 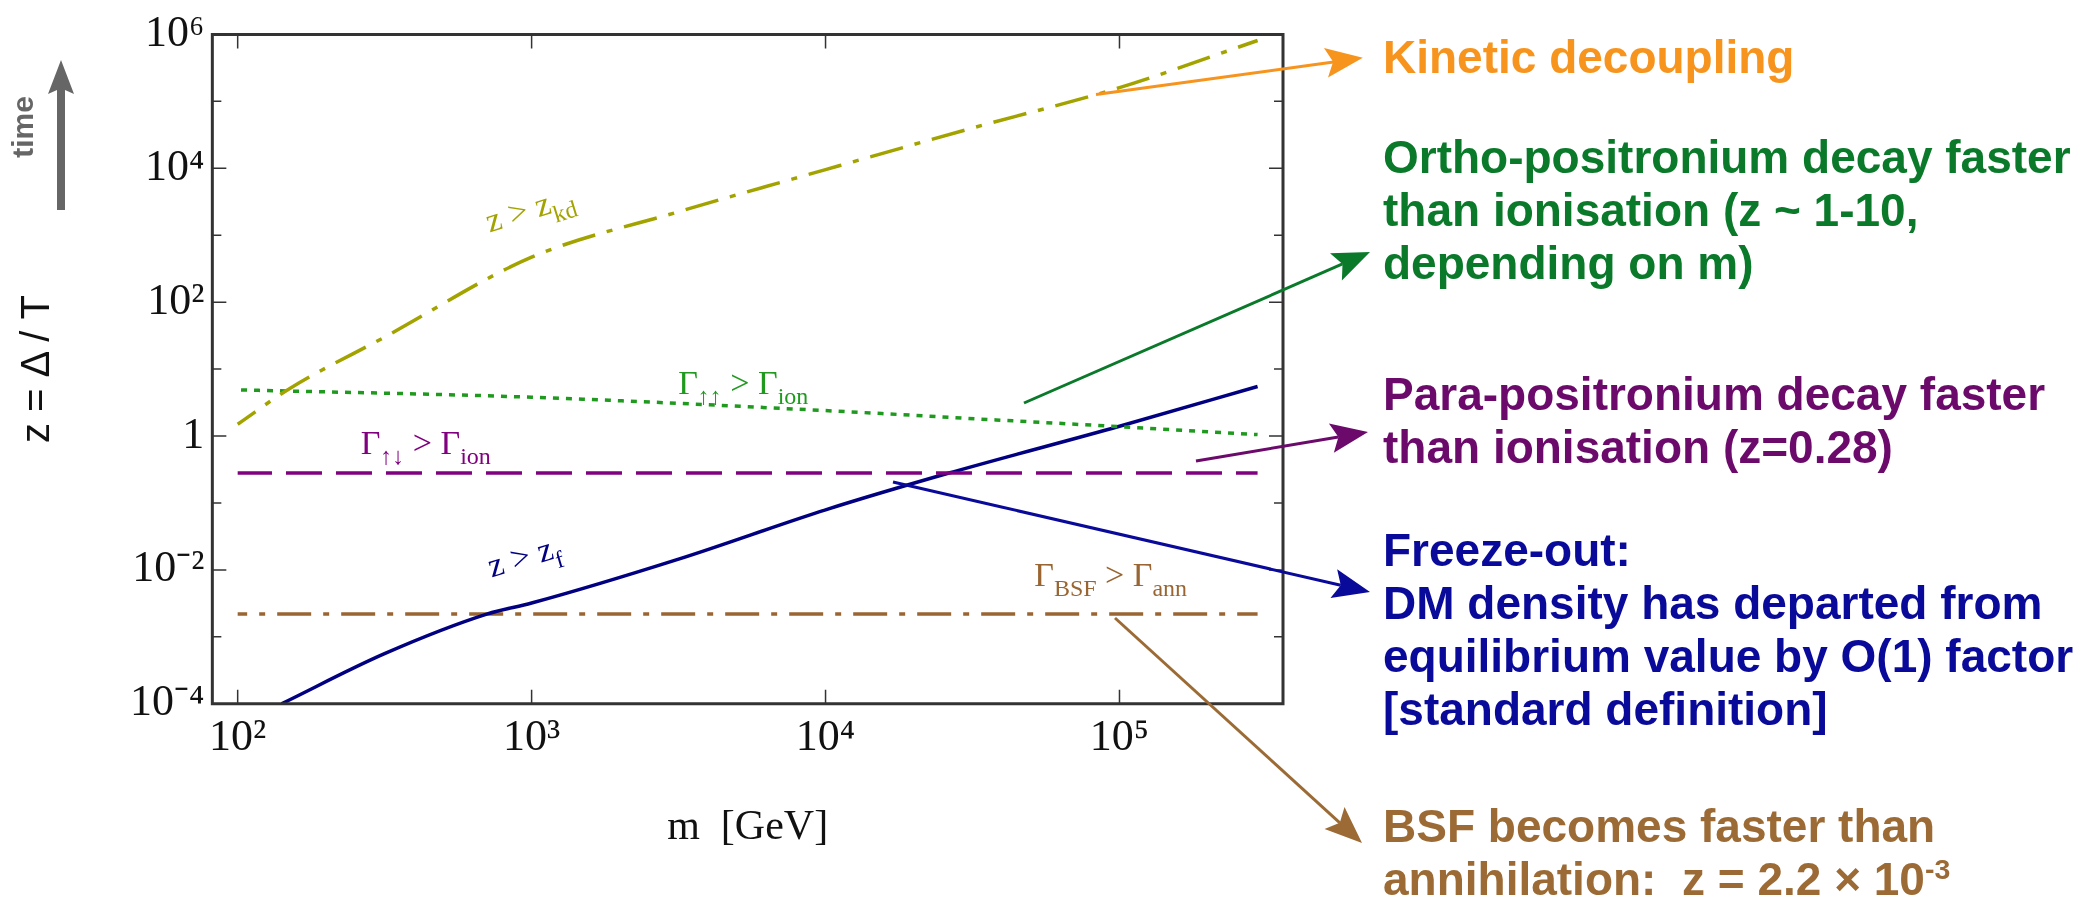 What do you see at coordinates (167, 701) in the screenshot?
I see `y-tick-label: 10⁻⁴` at bounding box center [167, 701].